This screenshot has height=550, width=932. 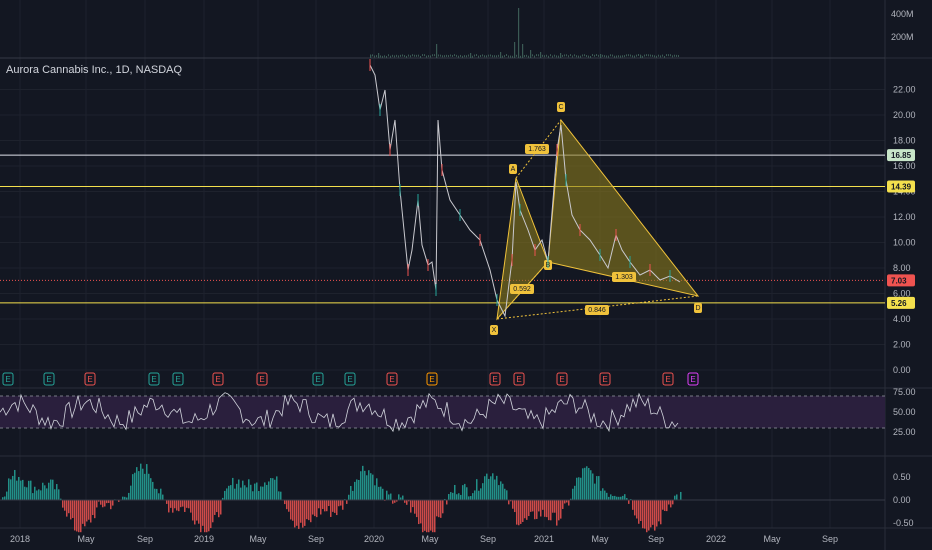 I want to click on volume-pane, so click(x=442, y=33).